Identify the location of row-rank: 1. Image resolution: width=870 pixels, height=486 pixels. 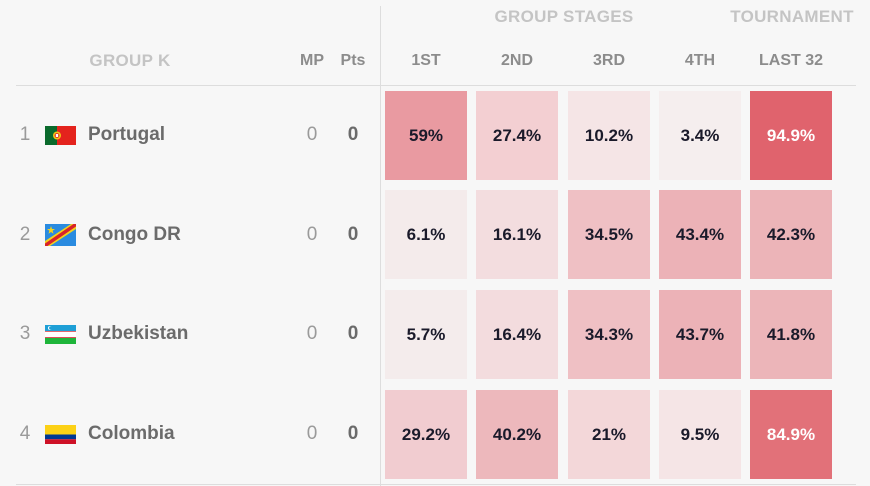
(25, 134).